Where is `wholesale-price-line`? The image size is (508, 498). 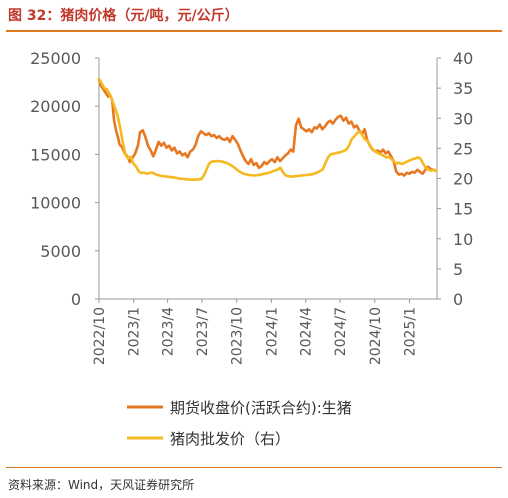 wholesale-price-line is located at coordinates (267, 129).